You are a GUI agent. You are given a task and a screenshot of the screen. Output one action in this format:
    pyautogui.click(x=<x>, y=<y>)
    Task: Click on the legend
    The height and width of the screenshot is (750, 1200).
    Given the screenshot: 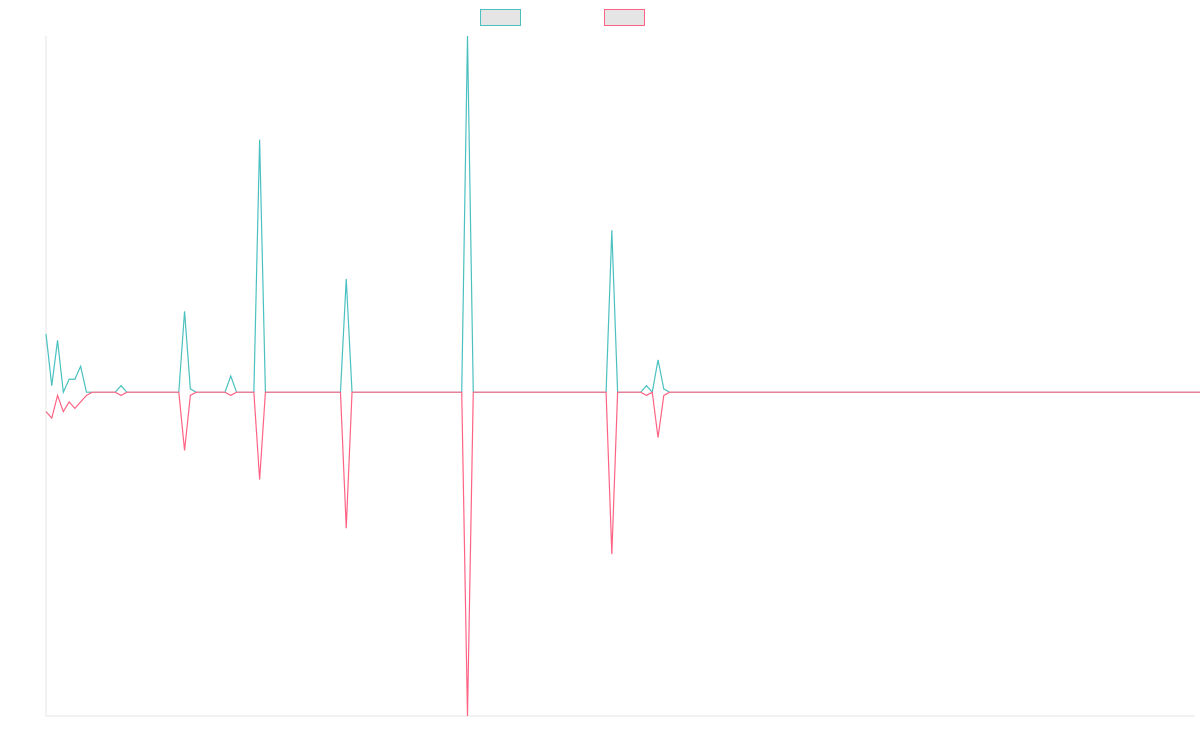 What is the action you would take?
    pyautogui.click(x=562, y=17)
    